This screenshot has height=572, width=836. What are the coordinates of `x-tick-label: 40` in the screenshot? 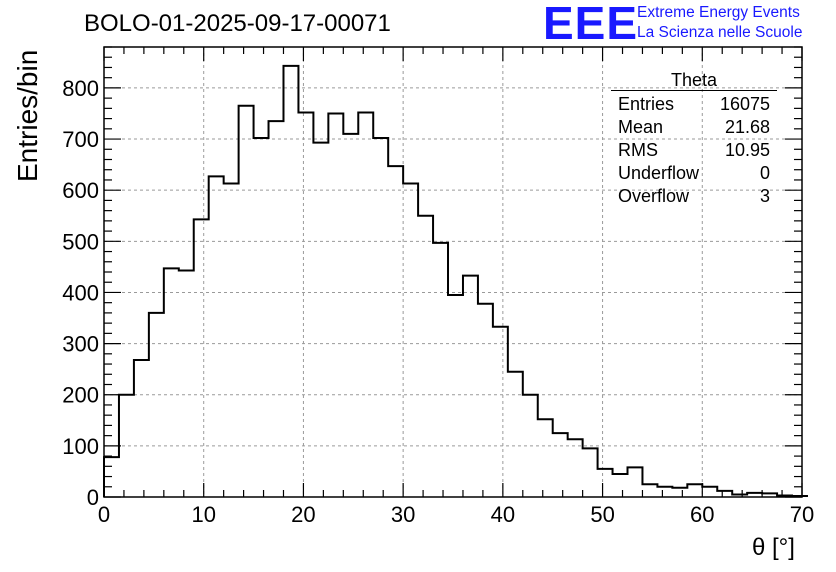 It's located at (503, 514).